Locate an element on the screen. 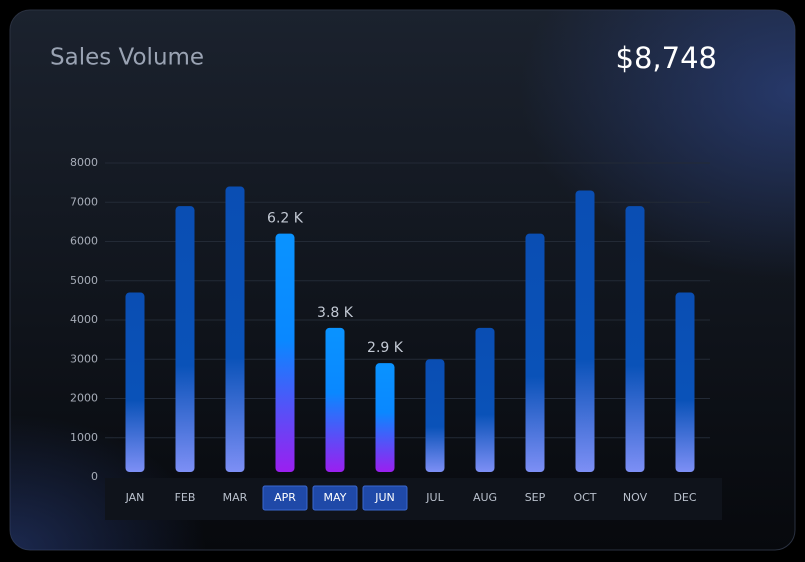 Image resolution: width=805 pixels, height=562 pixels. value-label: 3.8 K is located at coordinates (335, 313).